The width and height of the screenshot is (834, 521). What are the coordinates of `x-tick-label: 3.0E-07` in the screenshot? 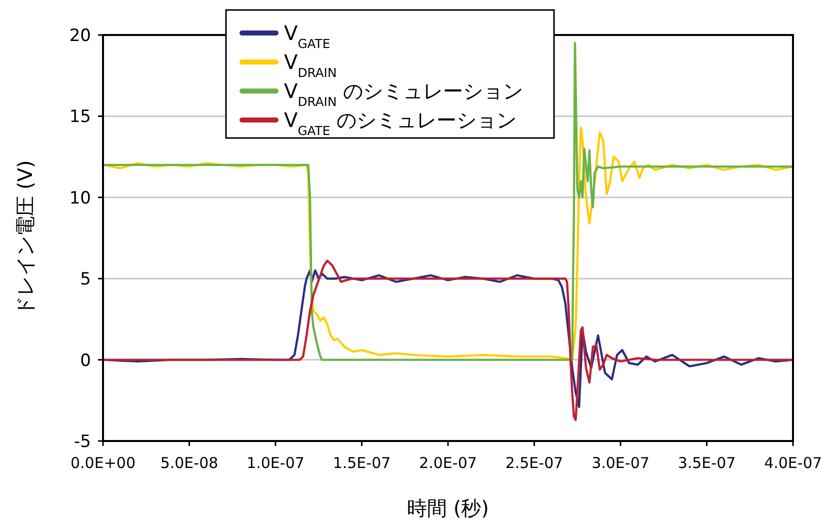 It's located at (621, 463).